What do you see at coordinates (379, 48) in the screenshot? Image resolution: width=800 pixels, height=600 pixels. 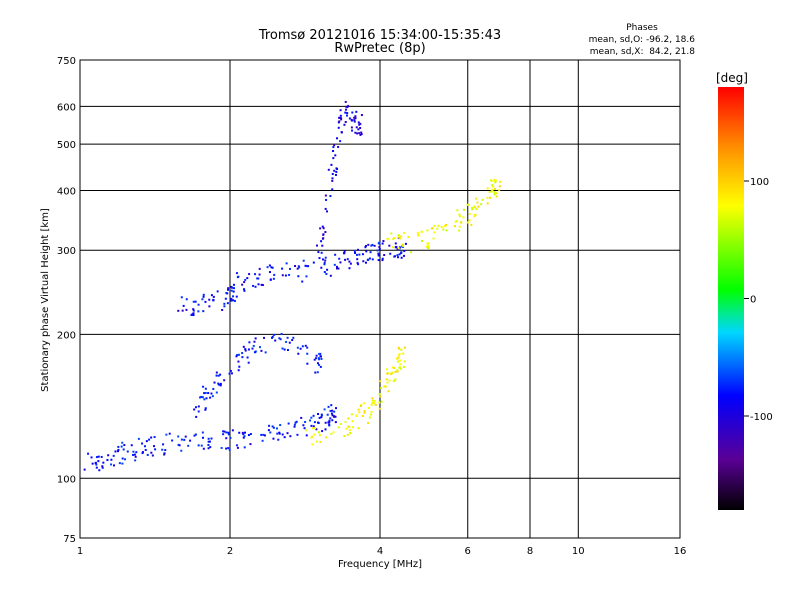 I see `chart-subtitle: RwPretec (8p)` at bounding box center [379, 48].